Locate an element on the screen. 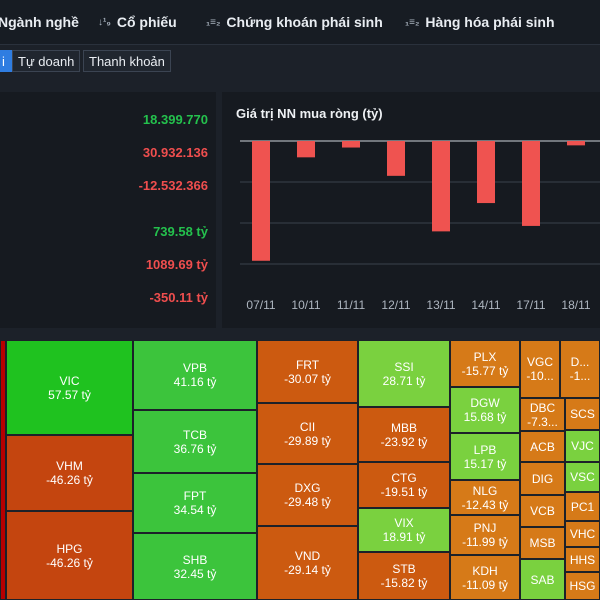 The width and height of the screenshot is (600, 600). ticker-symbol: SAB is located at coordinates (542, 579).